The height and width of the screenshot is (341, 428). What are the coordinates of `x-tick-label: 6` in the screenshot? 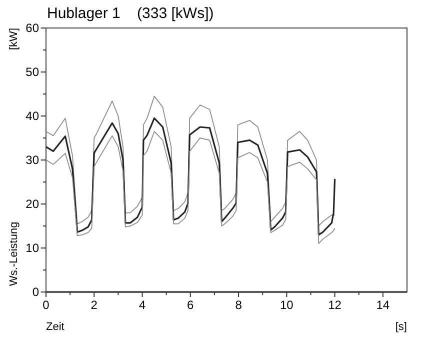 It's located at (190, 305).